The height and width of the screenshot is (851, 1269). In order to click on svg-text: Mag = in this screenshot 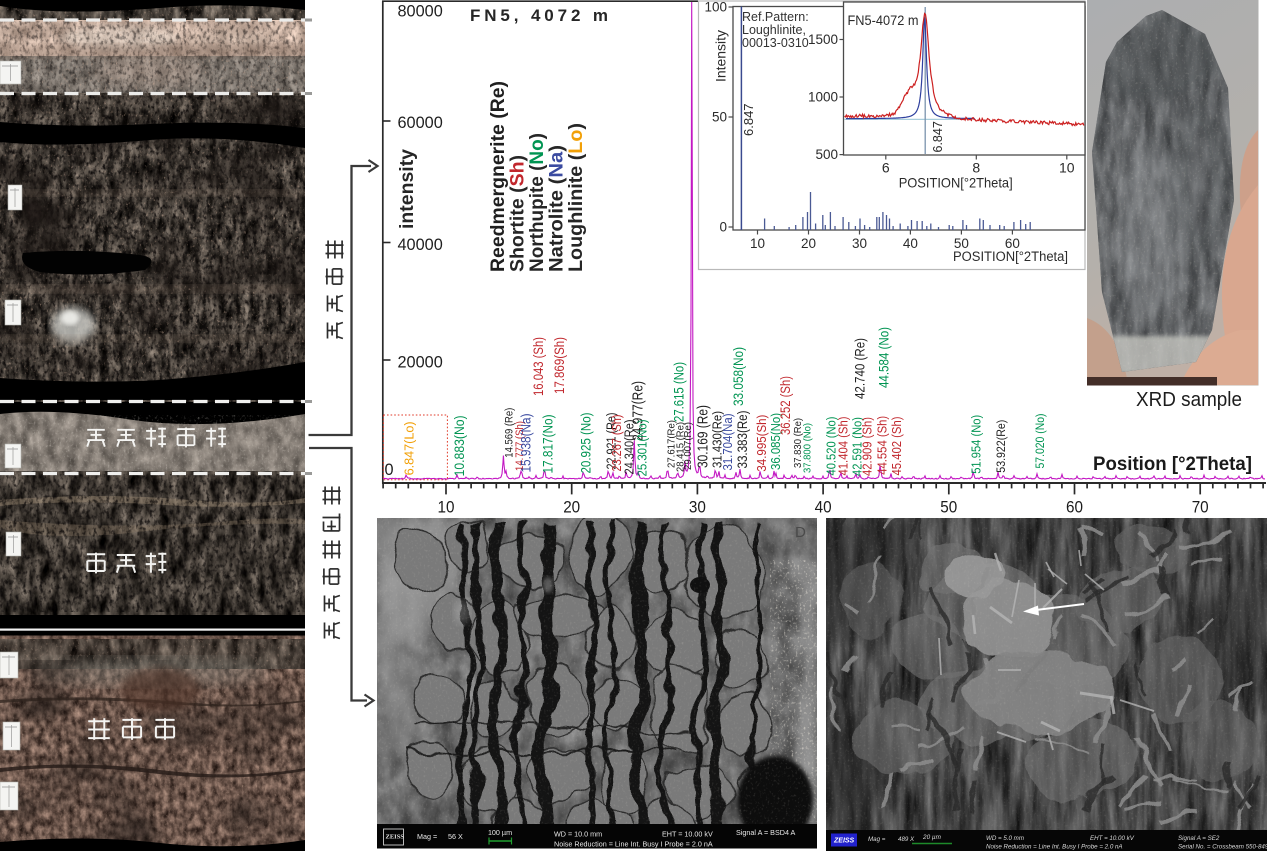, I will do `click(427, 836)`.